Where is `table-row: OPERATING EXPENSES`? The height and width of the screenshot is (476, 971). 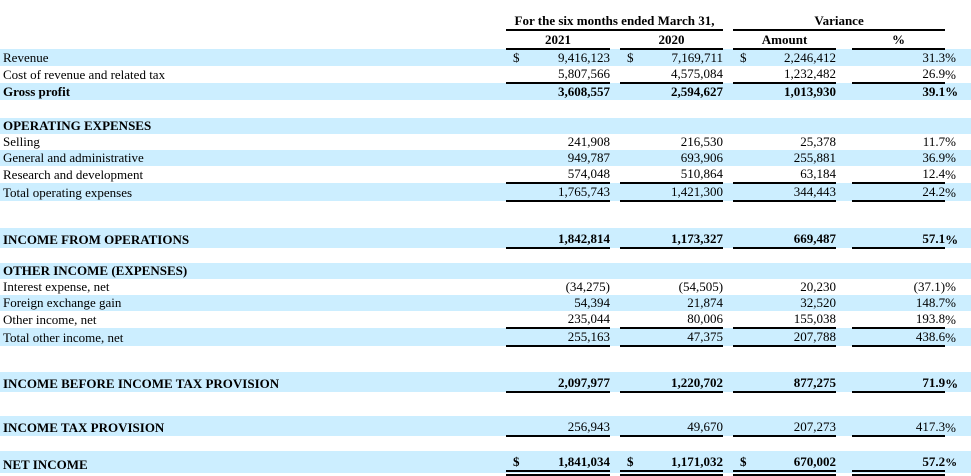
table-row: OPERATING EXPENSES is located at coordinates (485, 126).